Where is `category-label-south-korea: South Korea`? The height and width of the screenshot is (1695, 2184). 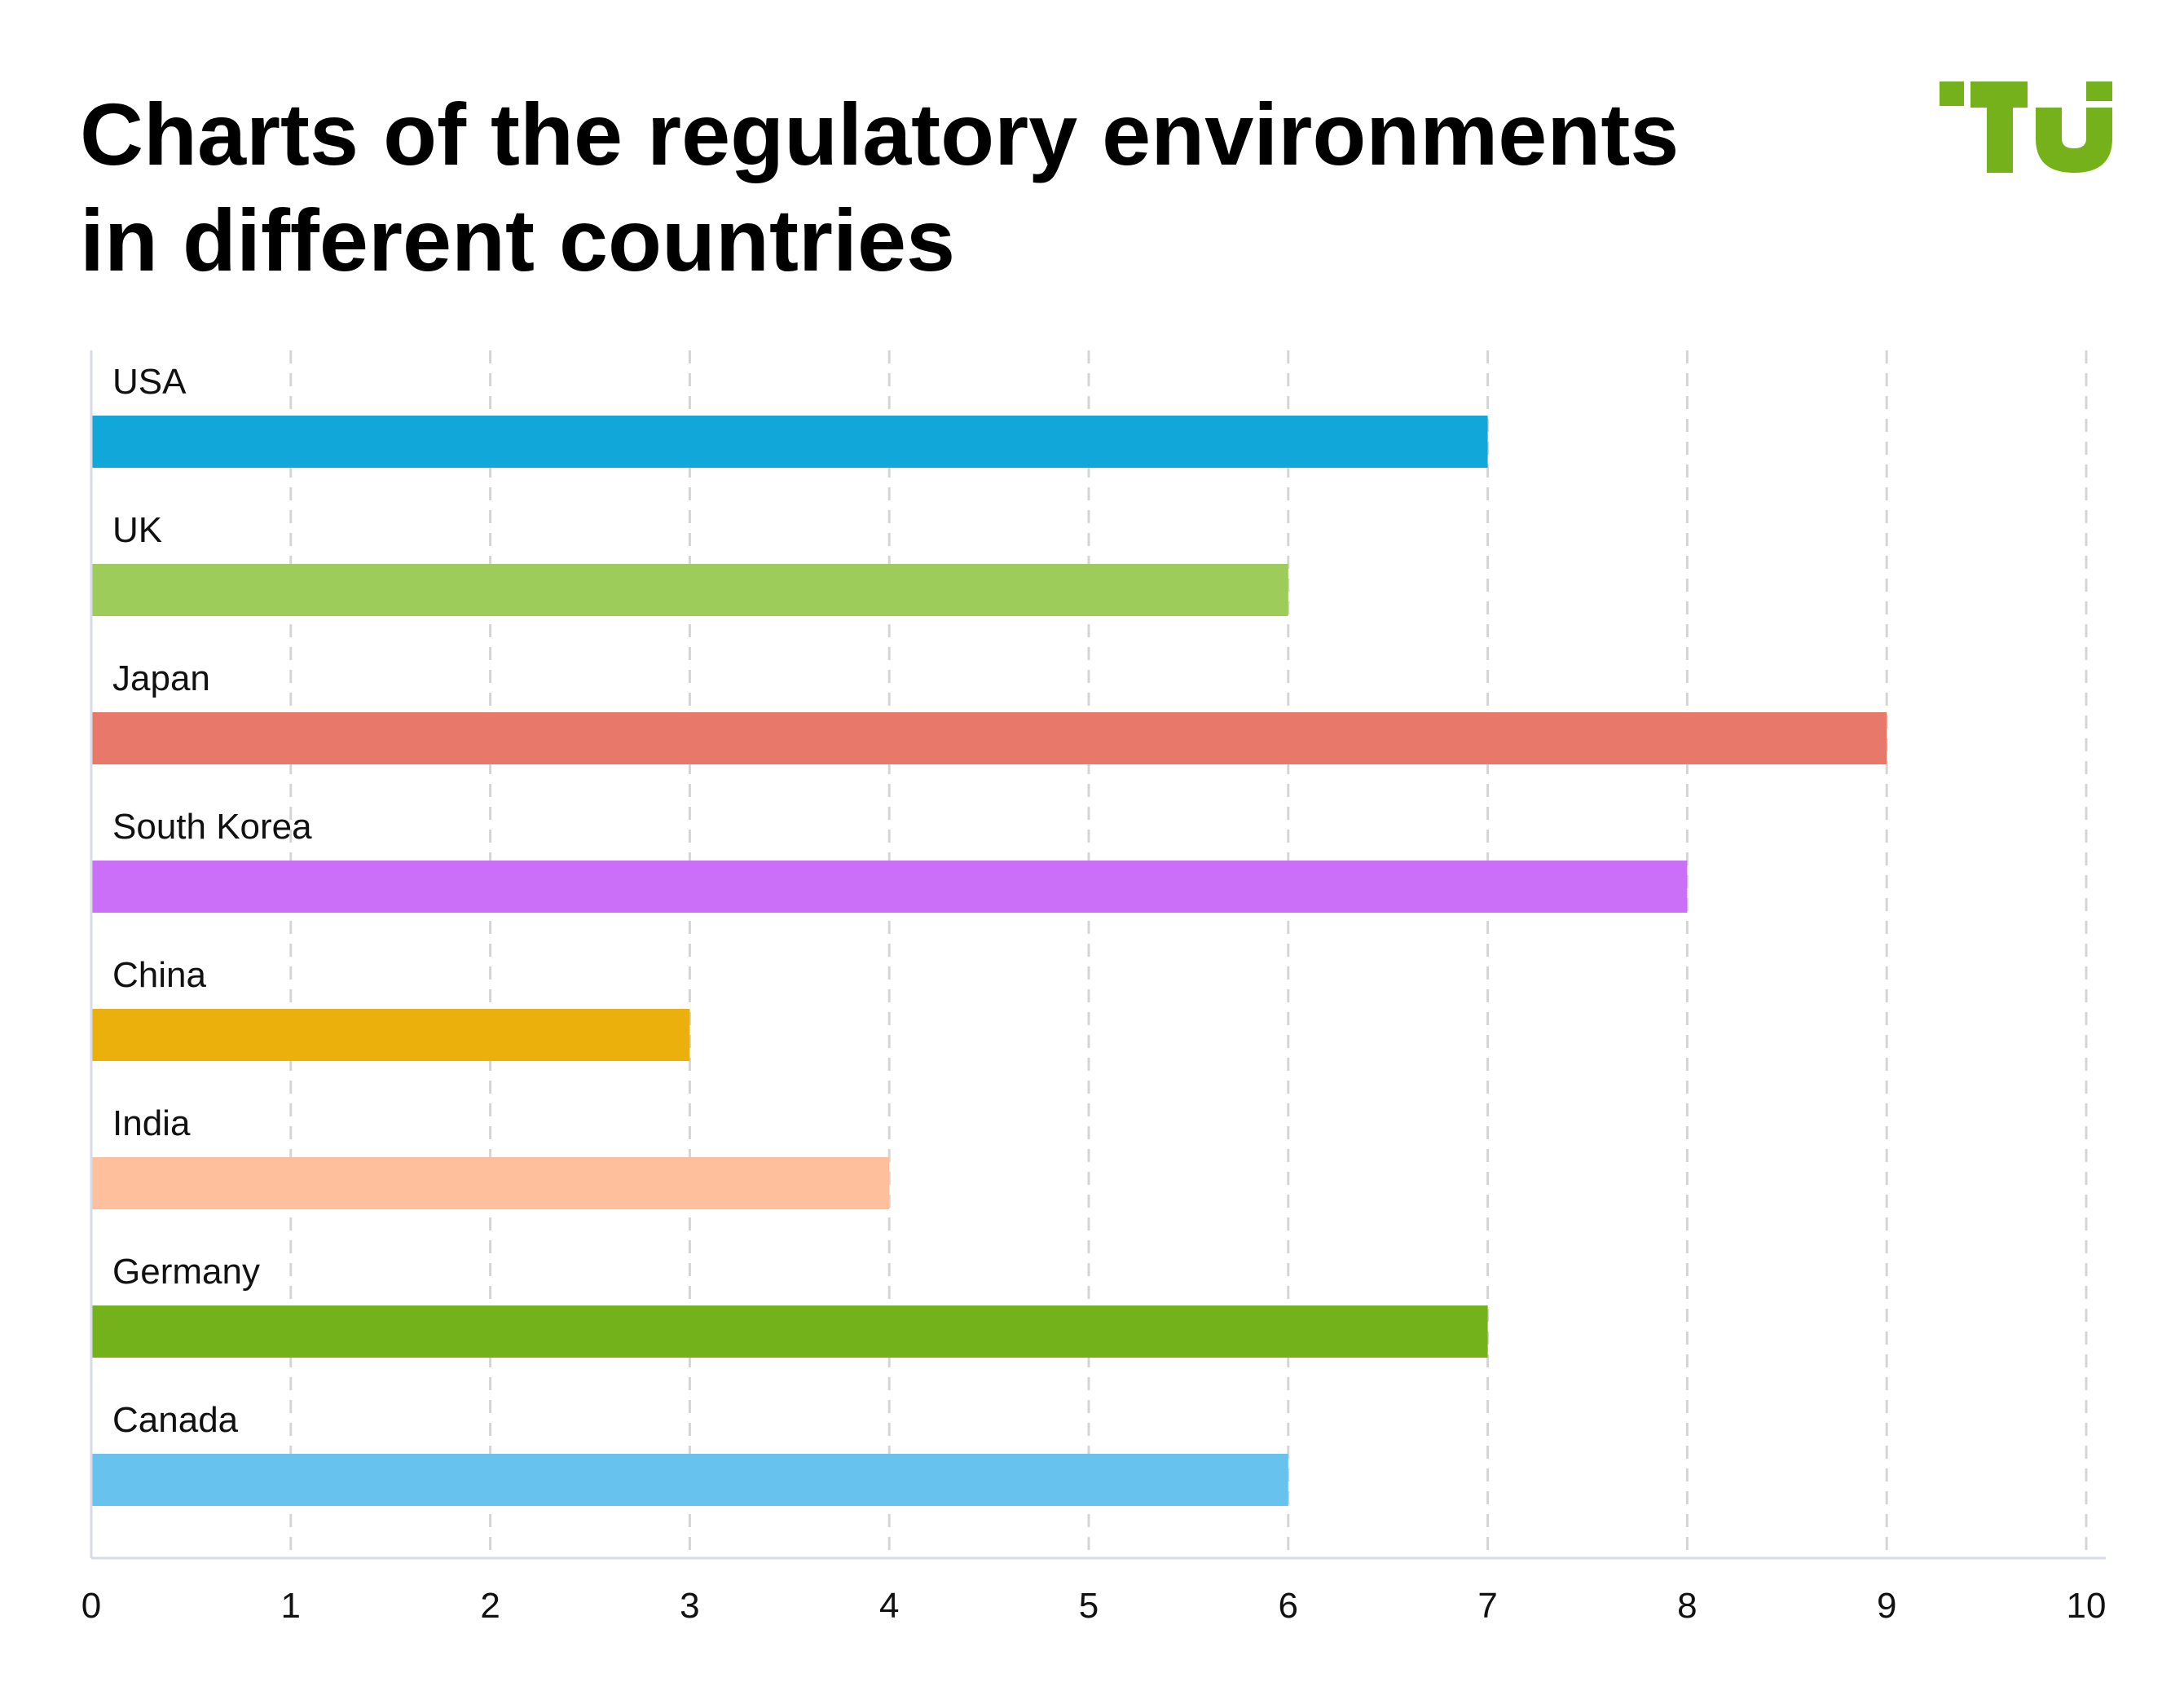
category-label-south-korea: South Korea is located at coordinates (212, 827).